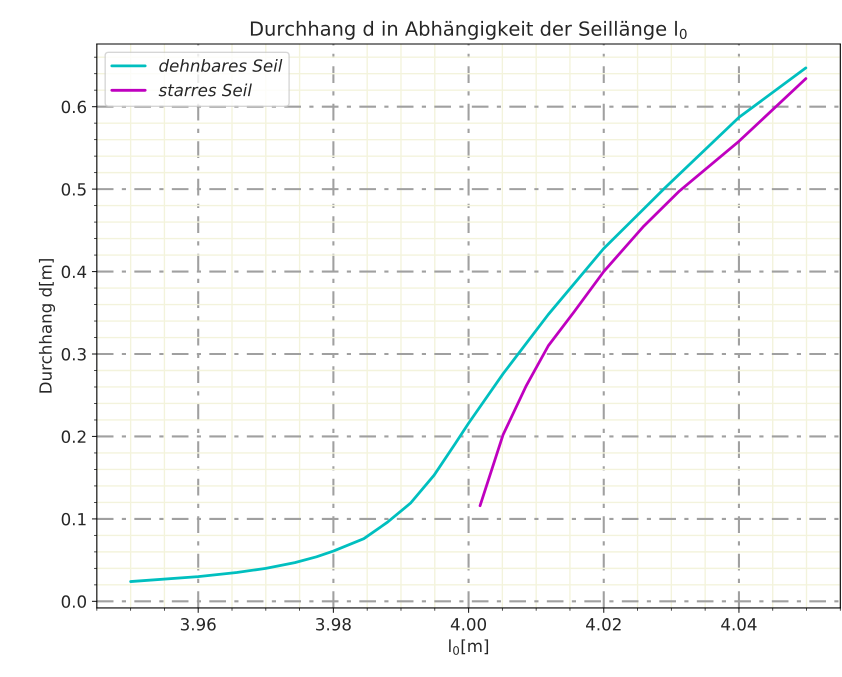 This screenshot has height=677, width=842. Describe the element at coordinates (74, 189) in the screenshot. I see `y-tick-label: 0.5` at that location.